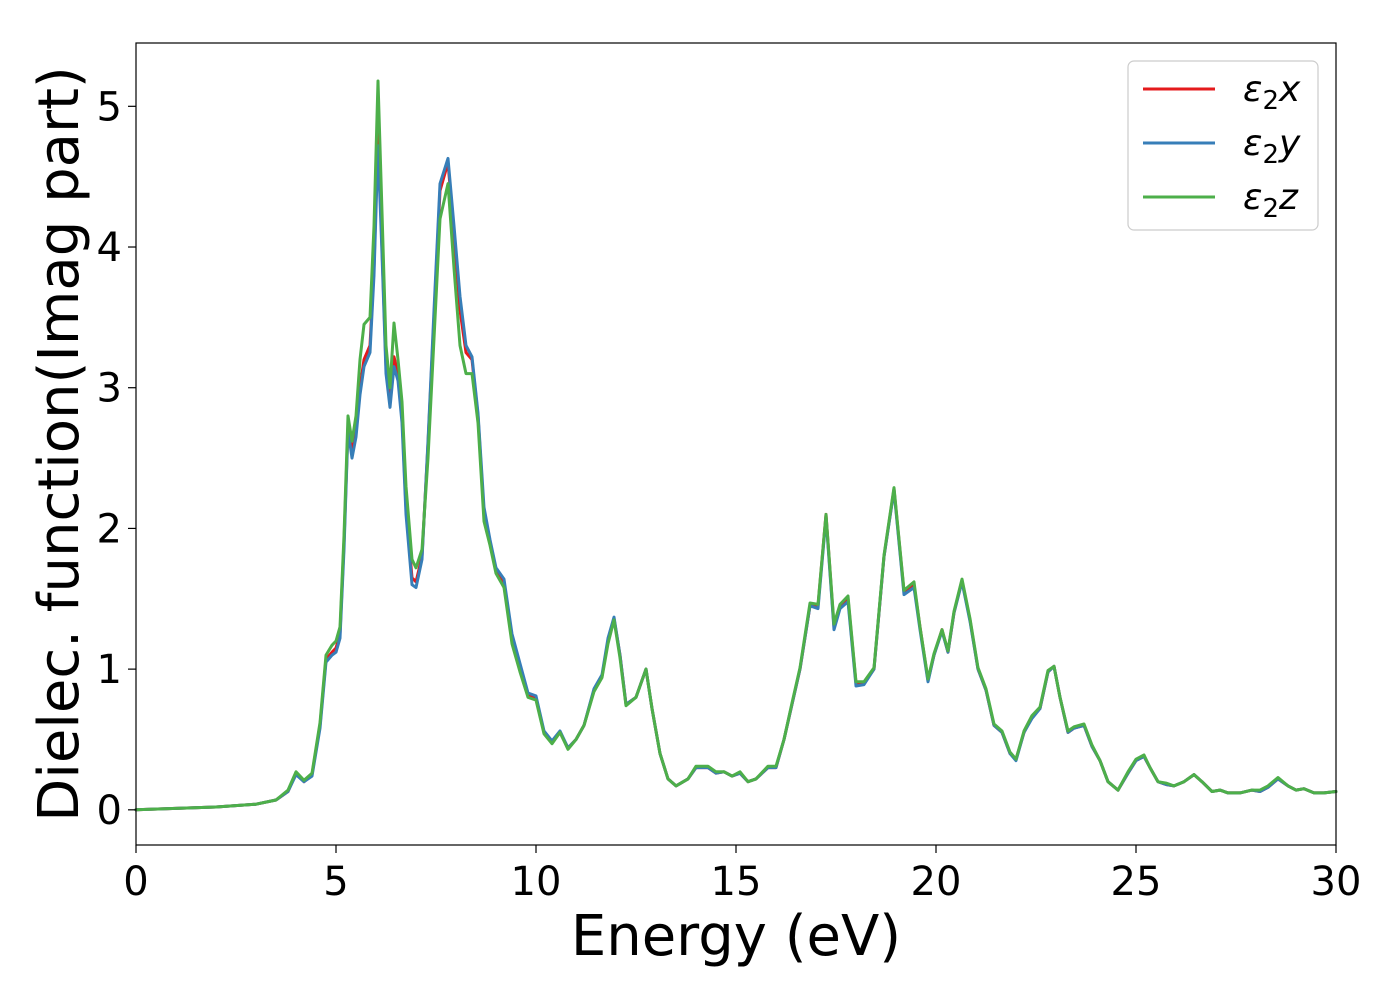 This screenshot has width=1400, height=1000. What do you see at coordinates (736, 882) in the screenshot?
I see `x-tick-label: 15` at bounding box center [736, 882].